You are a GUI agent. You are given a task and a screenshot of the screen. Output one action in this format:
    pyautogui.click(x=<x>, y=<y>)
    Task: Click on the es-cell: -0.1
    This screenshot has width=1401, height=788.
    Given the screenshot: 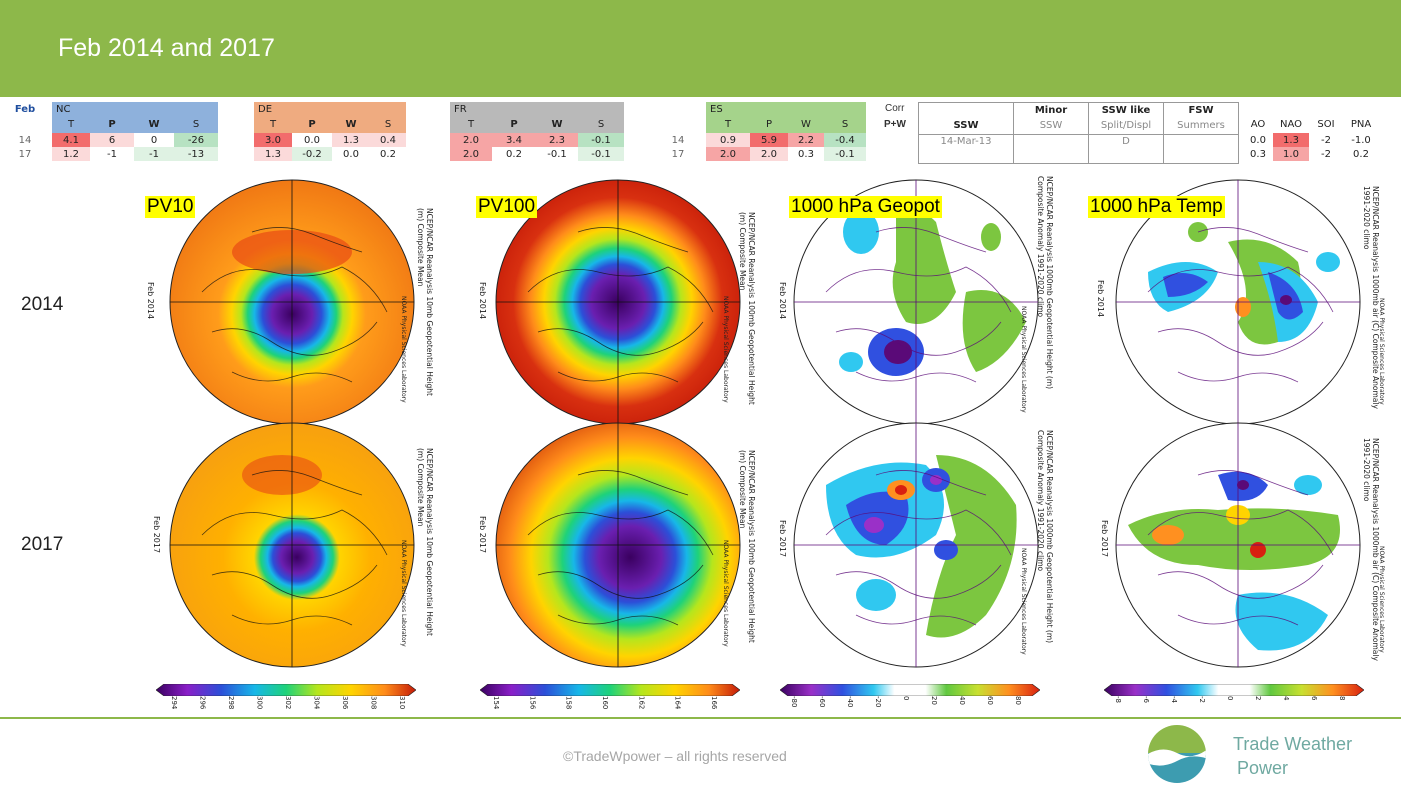 What is the action you would take?
    pyautogui.click(x=845, y=154)
    